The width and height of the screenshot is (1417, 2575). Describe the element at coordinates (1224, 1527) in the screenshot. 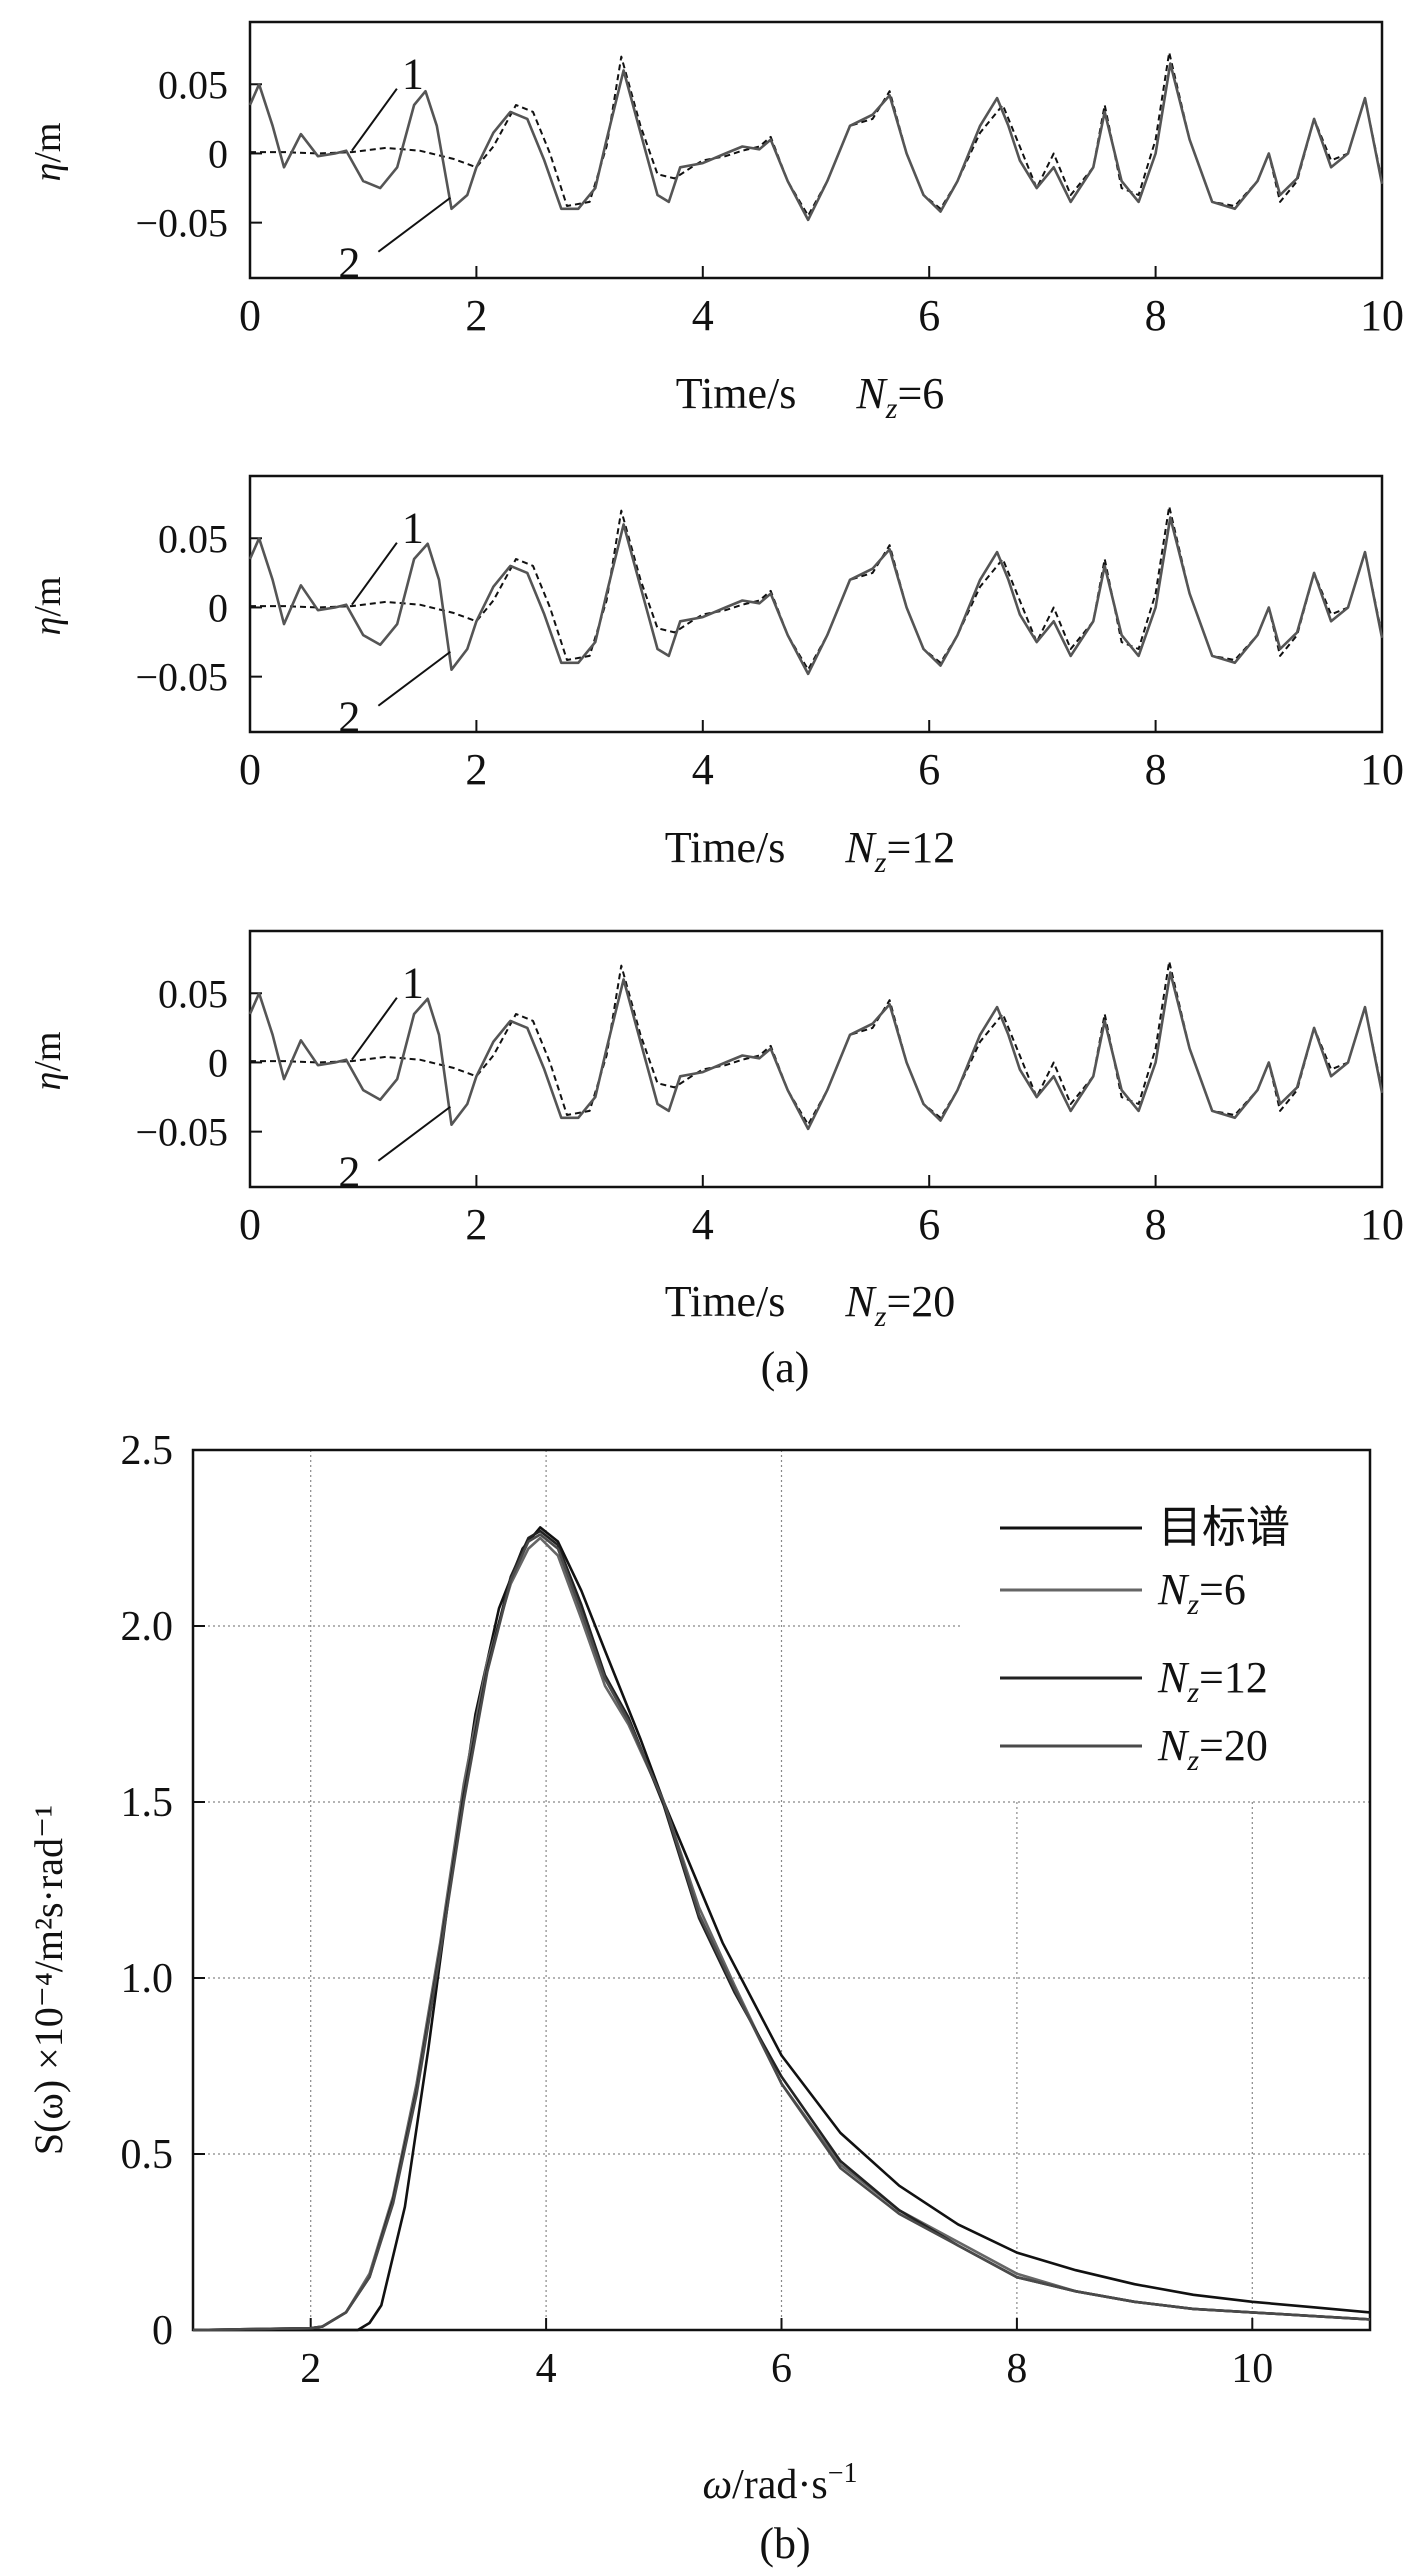

I see `legend-label-target: 目标谱` at that location.